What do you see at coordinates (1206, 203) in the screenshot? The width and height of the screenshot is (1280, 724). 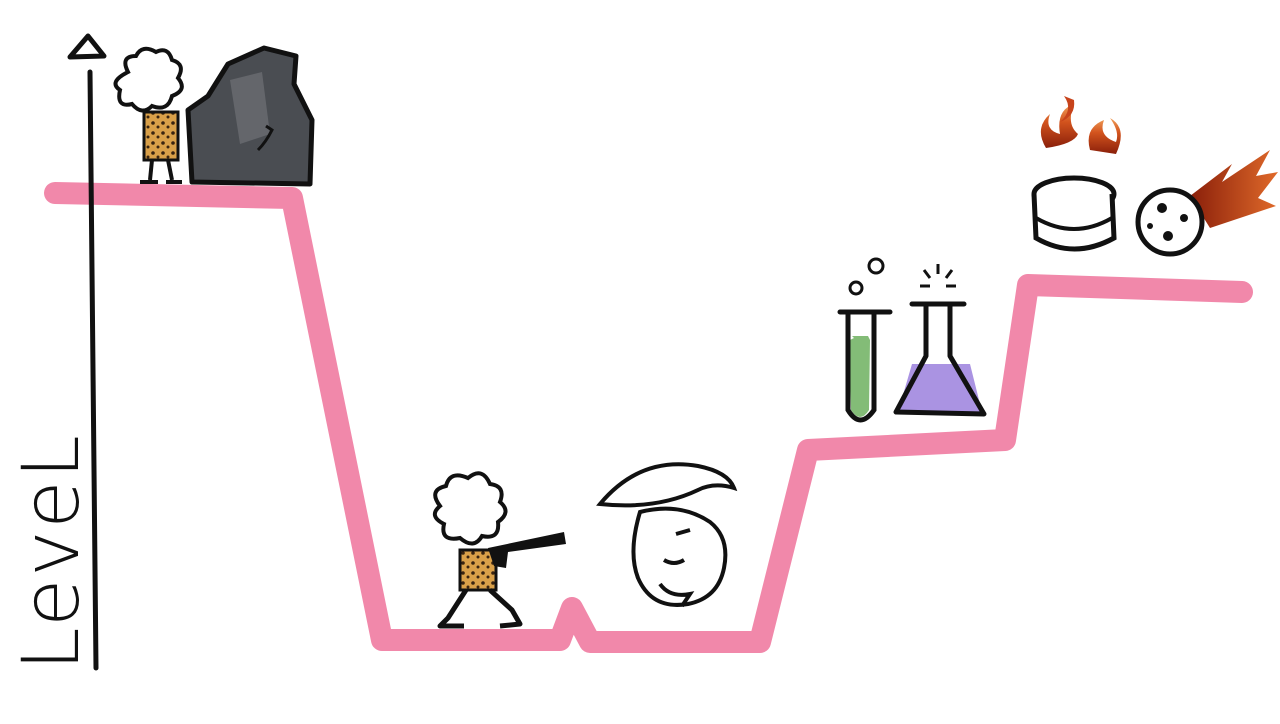 I see `meteor-icon` at bounding box center [1206, 203].